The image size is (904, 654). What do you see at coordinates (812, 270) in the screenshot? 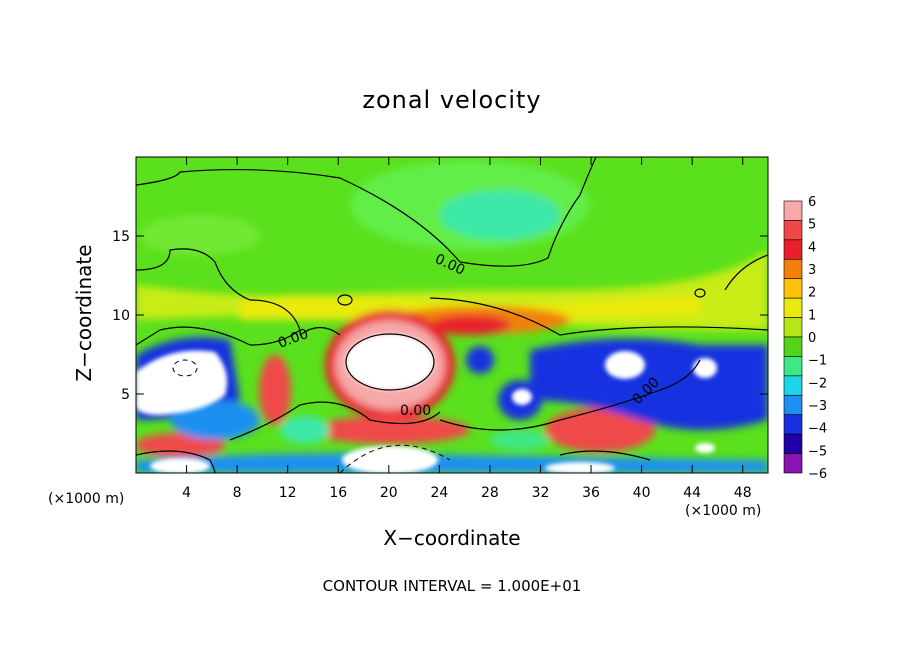
I see `colorbar-label: 3` at bounding box center [812, 270].